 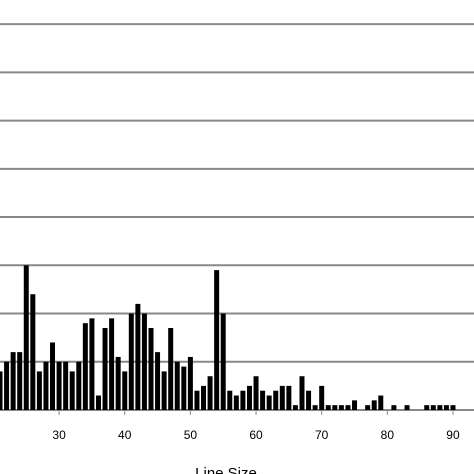 I want to click on x-tick-label: 50, so click(x=191, y=435).